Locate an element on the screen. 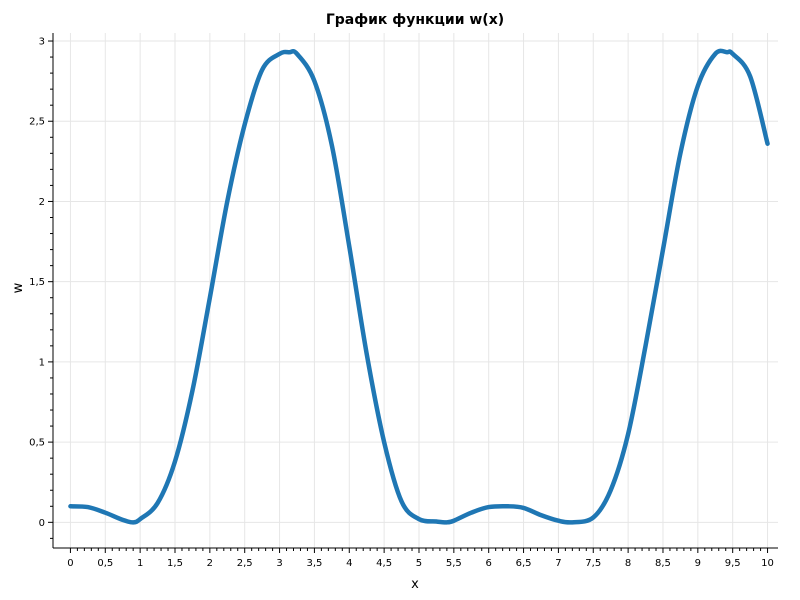 Image resolution: width=800 pixels, height=600 pixels. x-tick-label: 10 is located at coordinates (767, 563).